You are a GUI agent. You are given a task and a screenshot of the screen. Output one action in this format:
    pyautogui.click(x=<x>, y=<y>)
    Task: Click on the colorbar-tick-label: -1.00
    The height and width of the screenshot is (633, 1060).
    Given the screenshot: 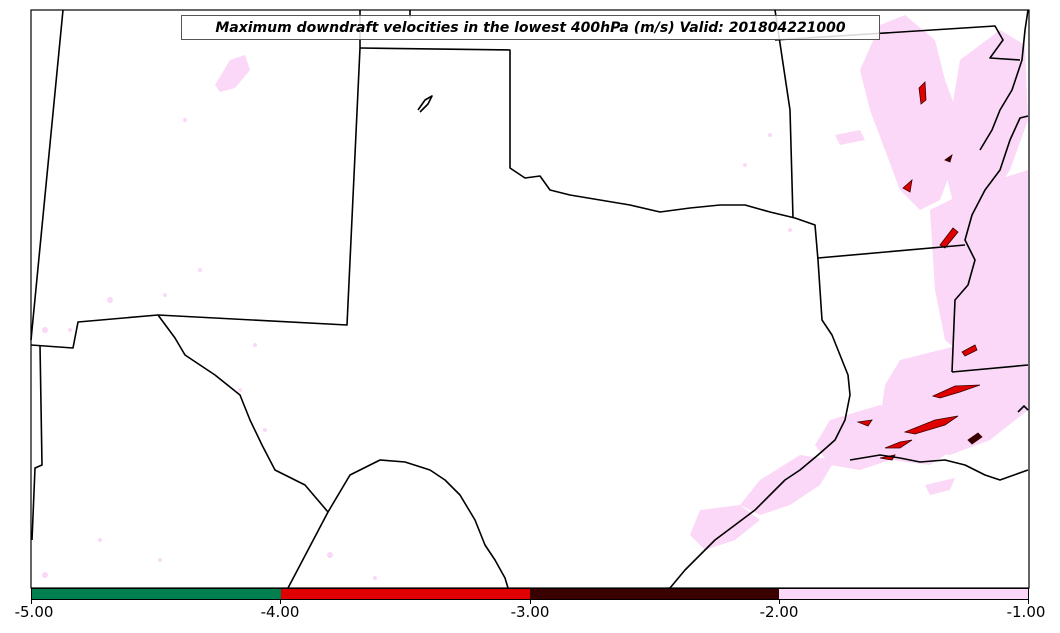 What is the action you would take?
    pyautogui.click(x=1026, y=612)
    